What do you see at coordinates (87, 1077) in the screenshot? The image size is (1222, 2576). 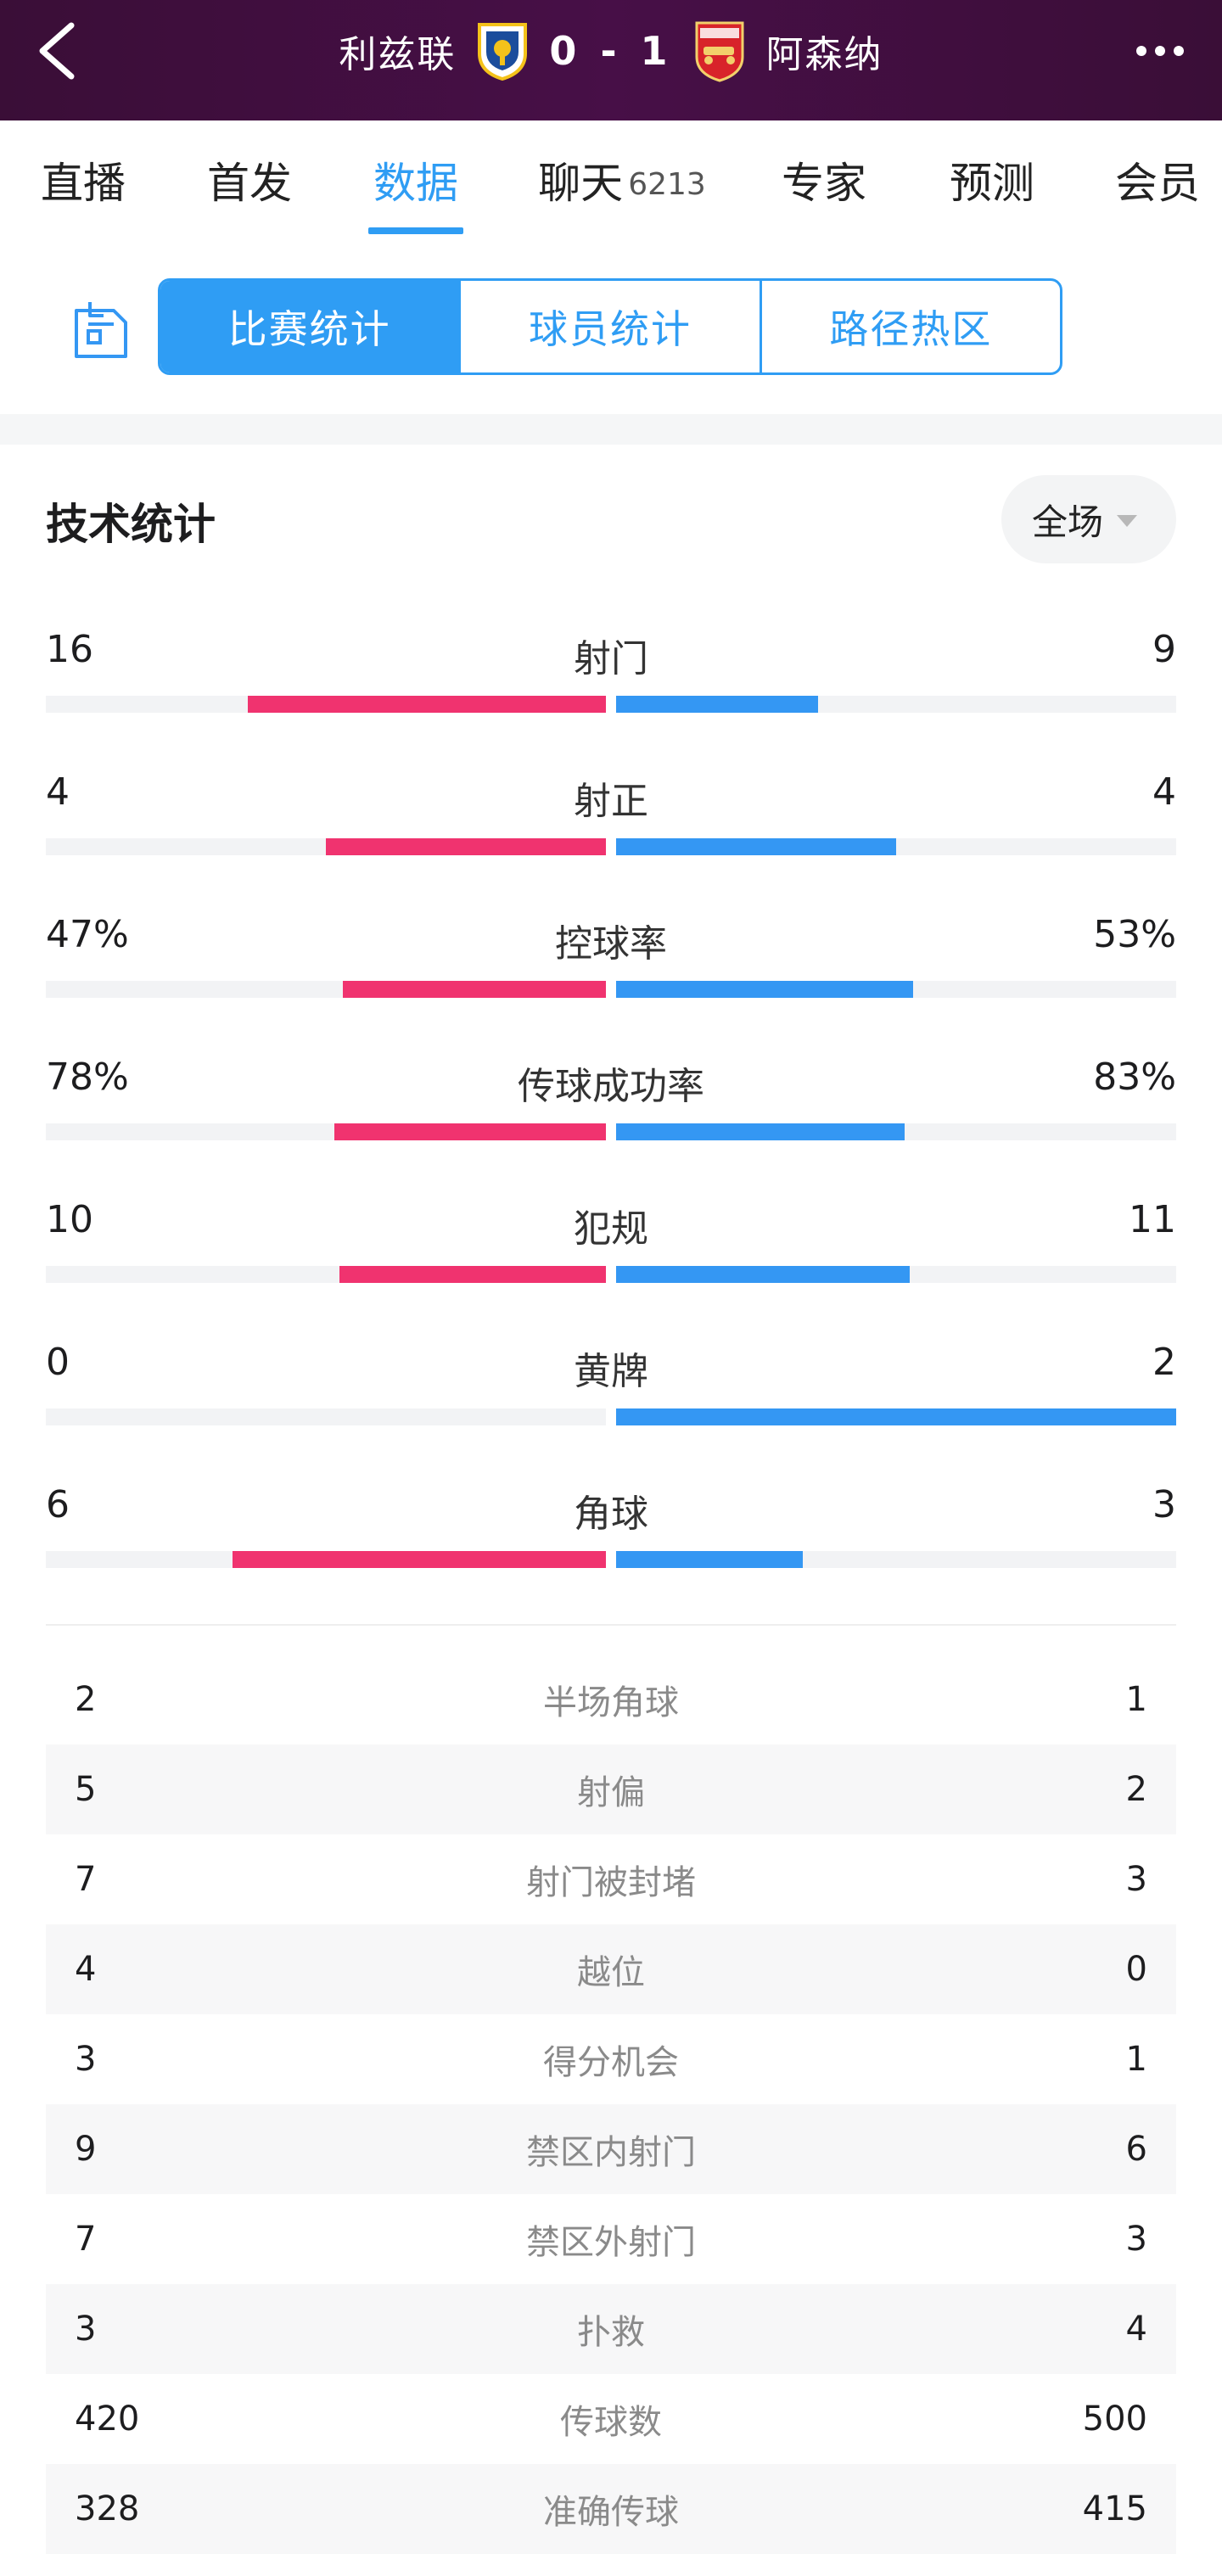 I see `home-value: 78%` at bounding box center [87, 1077].